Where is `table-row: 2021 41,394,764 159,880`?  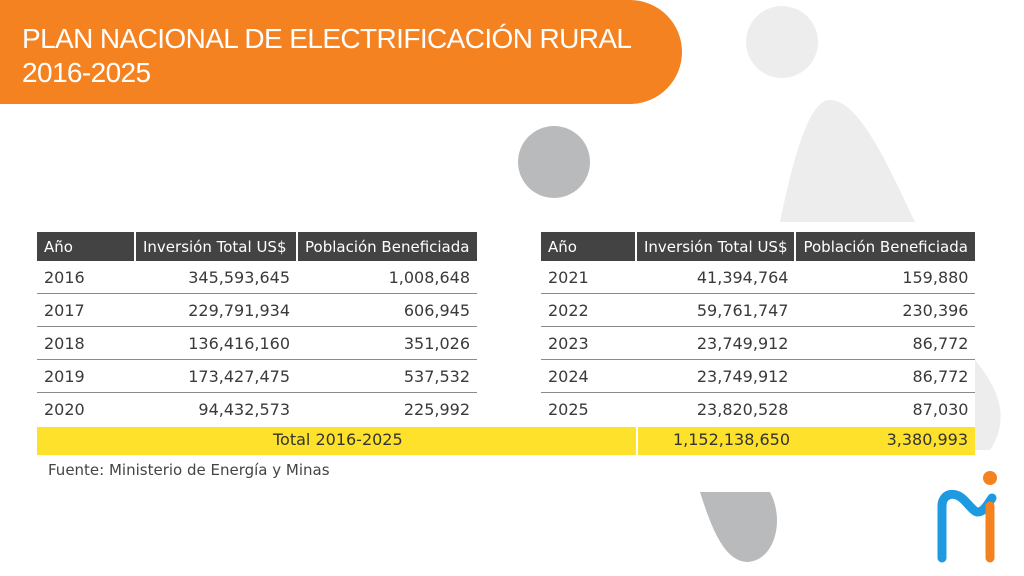 table-row: 2021 41,394,764 159,880 is located at coordinates (758, 277).